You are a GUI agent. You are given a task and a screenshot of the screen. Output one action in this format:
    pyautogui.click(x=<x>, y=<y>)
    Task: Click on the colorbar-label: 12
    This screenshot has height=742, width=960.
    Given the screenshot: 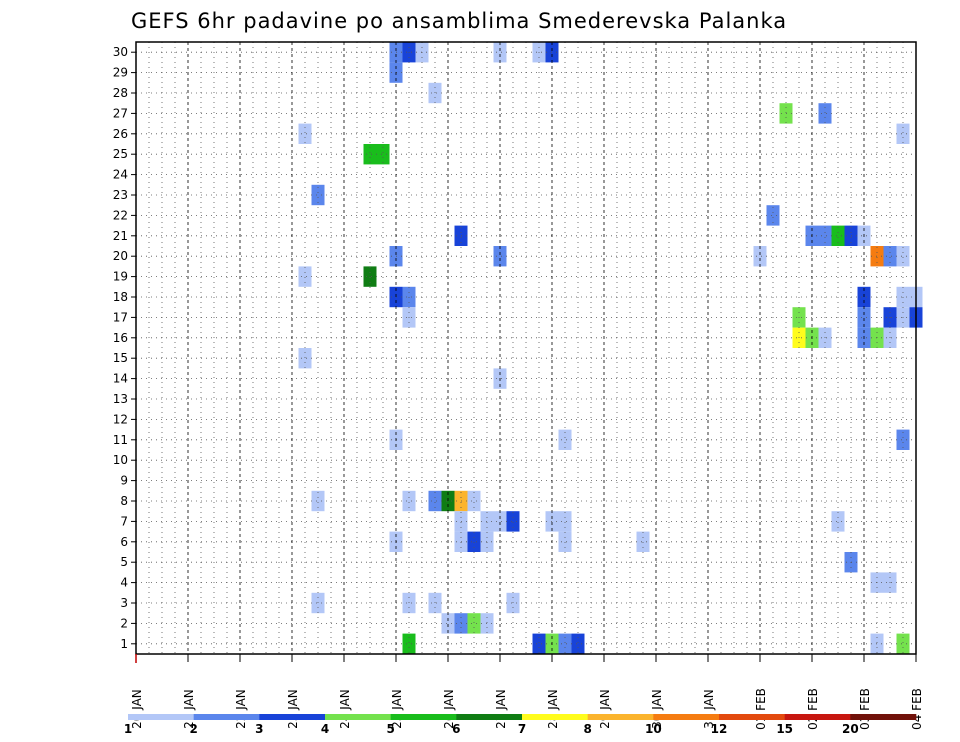 What is the action you would take?
    pyautogui.click(x=719, y=729)
    